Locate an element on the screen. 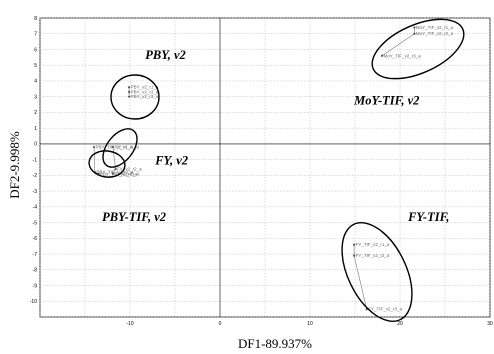 This screenshot has width=494, height=354. ellipse-moy-tif-v2 is located at coordinates (418, 49).